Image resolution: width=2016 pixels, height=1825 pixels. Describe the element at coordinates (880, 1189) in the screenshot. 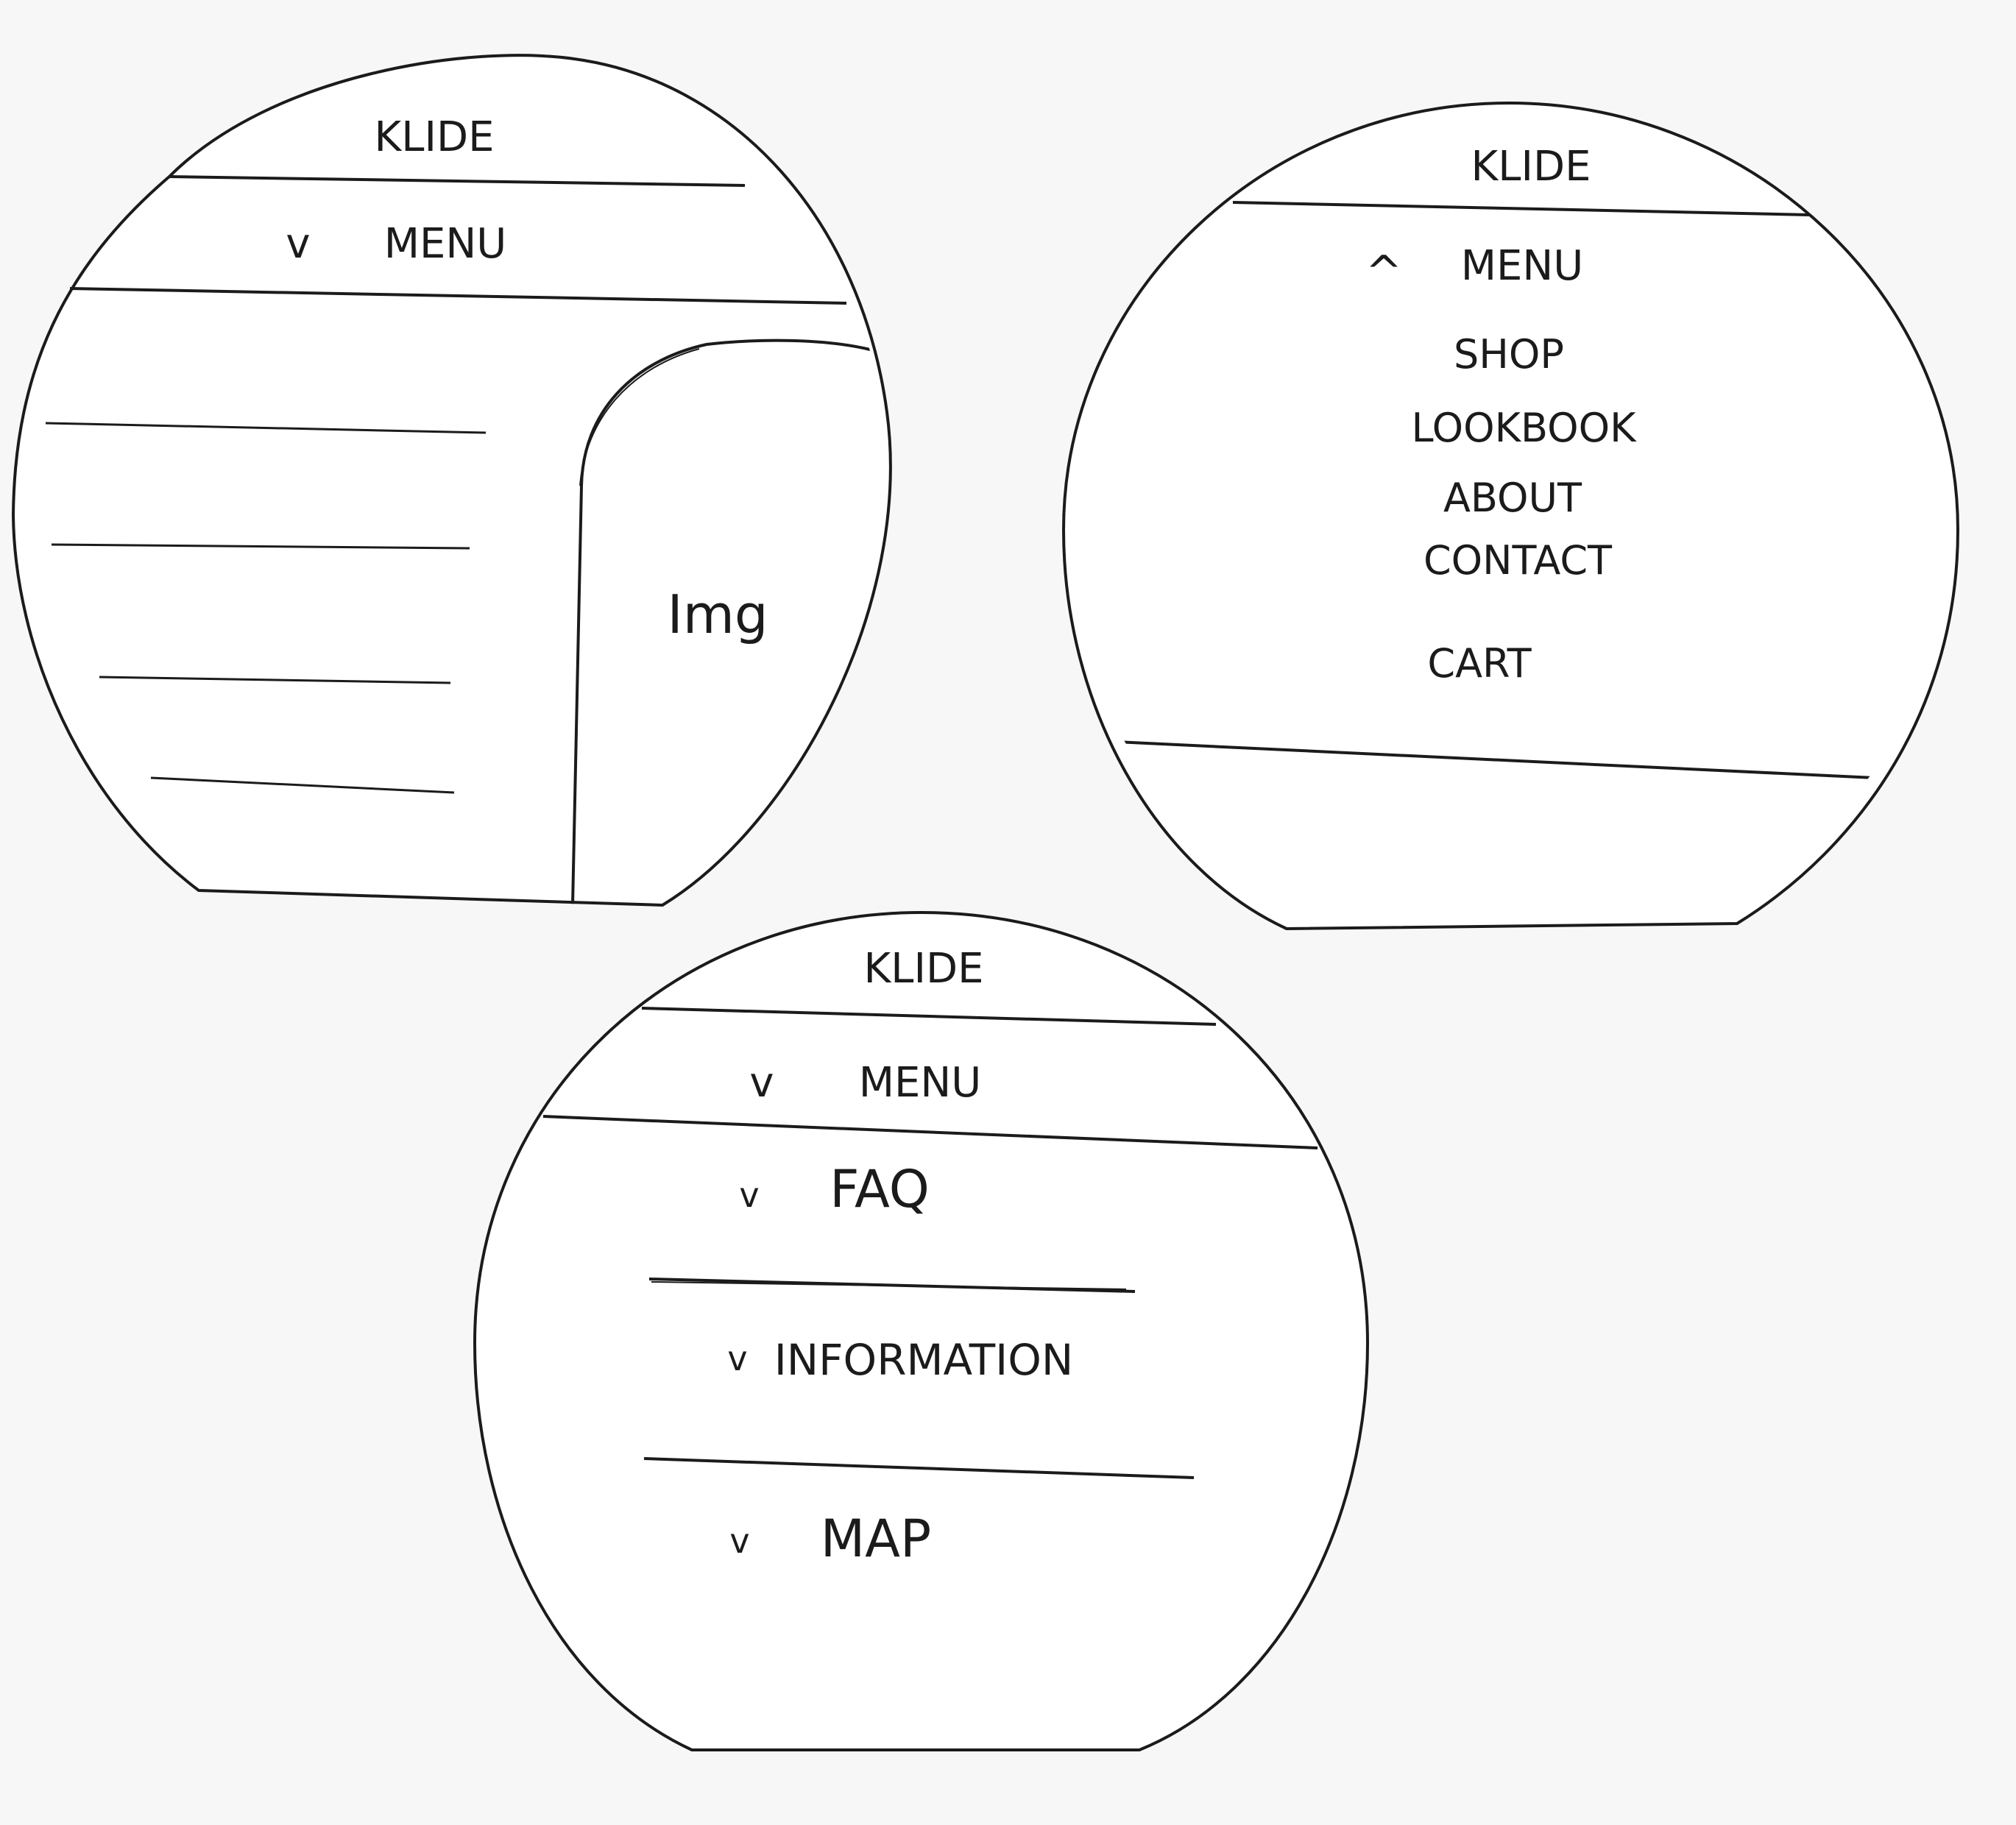

I see `accordion-label: FAQ` at that location.